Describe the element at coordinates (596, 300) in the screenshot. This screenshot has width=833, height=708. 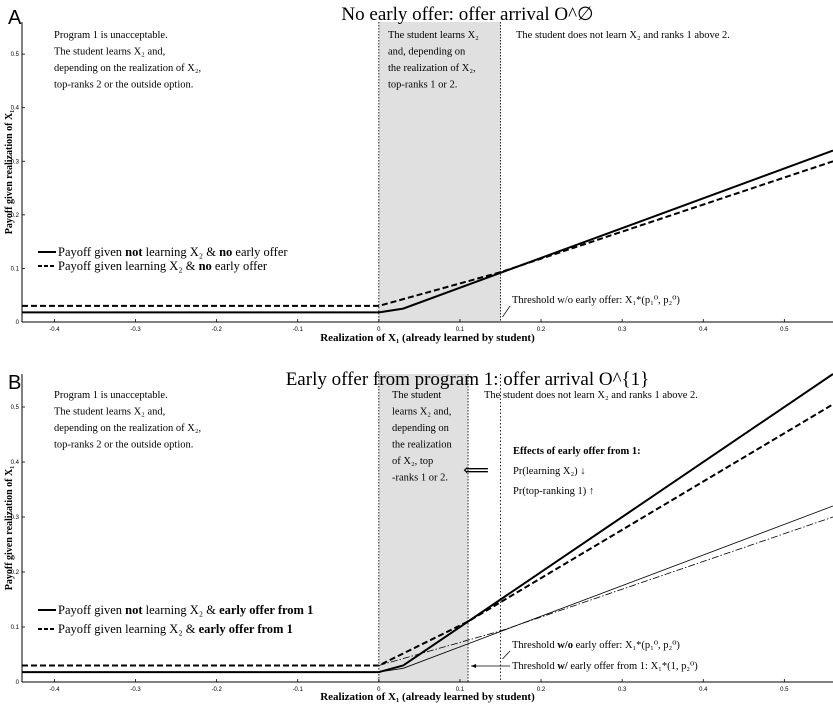
I see `threshold-annotation: Threshold w/o early offer: X₁*(p₁⁰, p₂⁰)` at that location.